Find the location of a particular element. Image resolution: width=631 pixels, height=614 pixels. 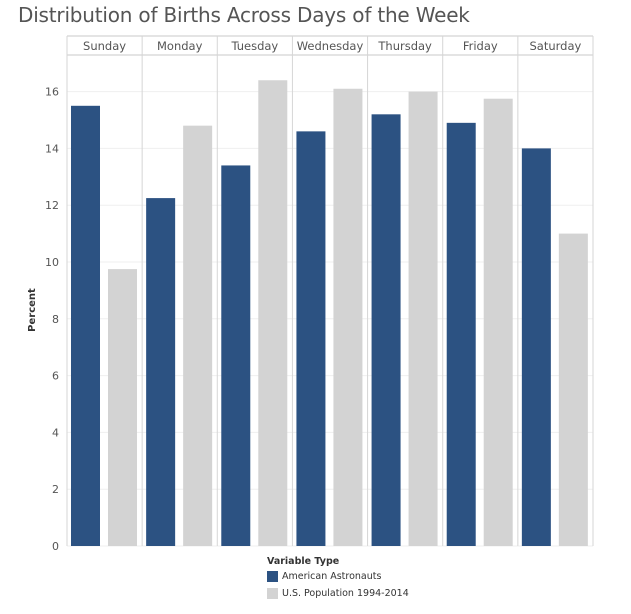

legend-item-us-population: U.S. Population 1994-2014 is located at coordinates (338, 595).